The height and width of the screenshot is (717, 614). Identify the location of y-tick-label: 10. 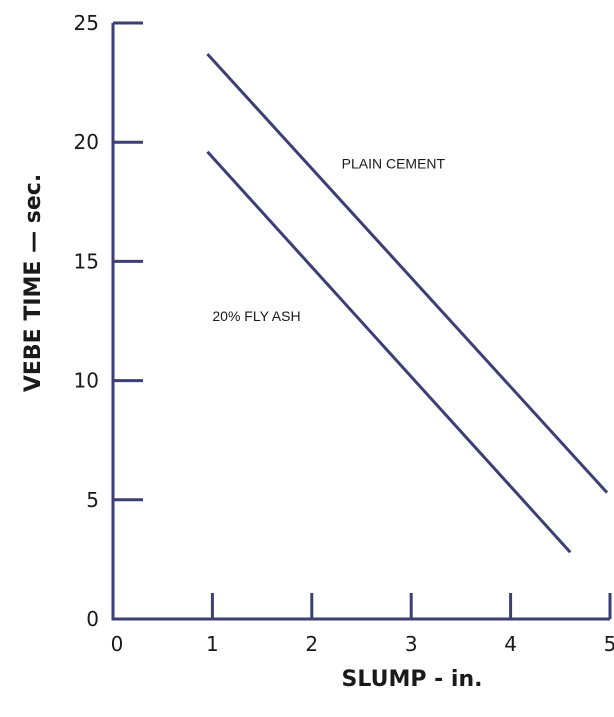
(86, 381).